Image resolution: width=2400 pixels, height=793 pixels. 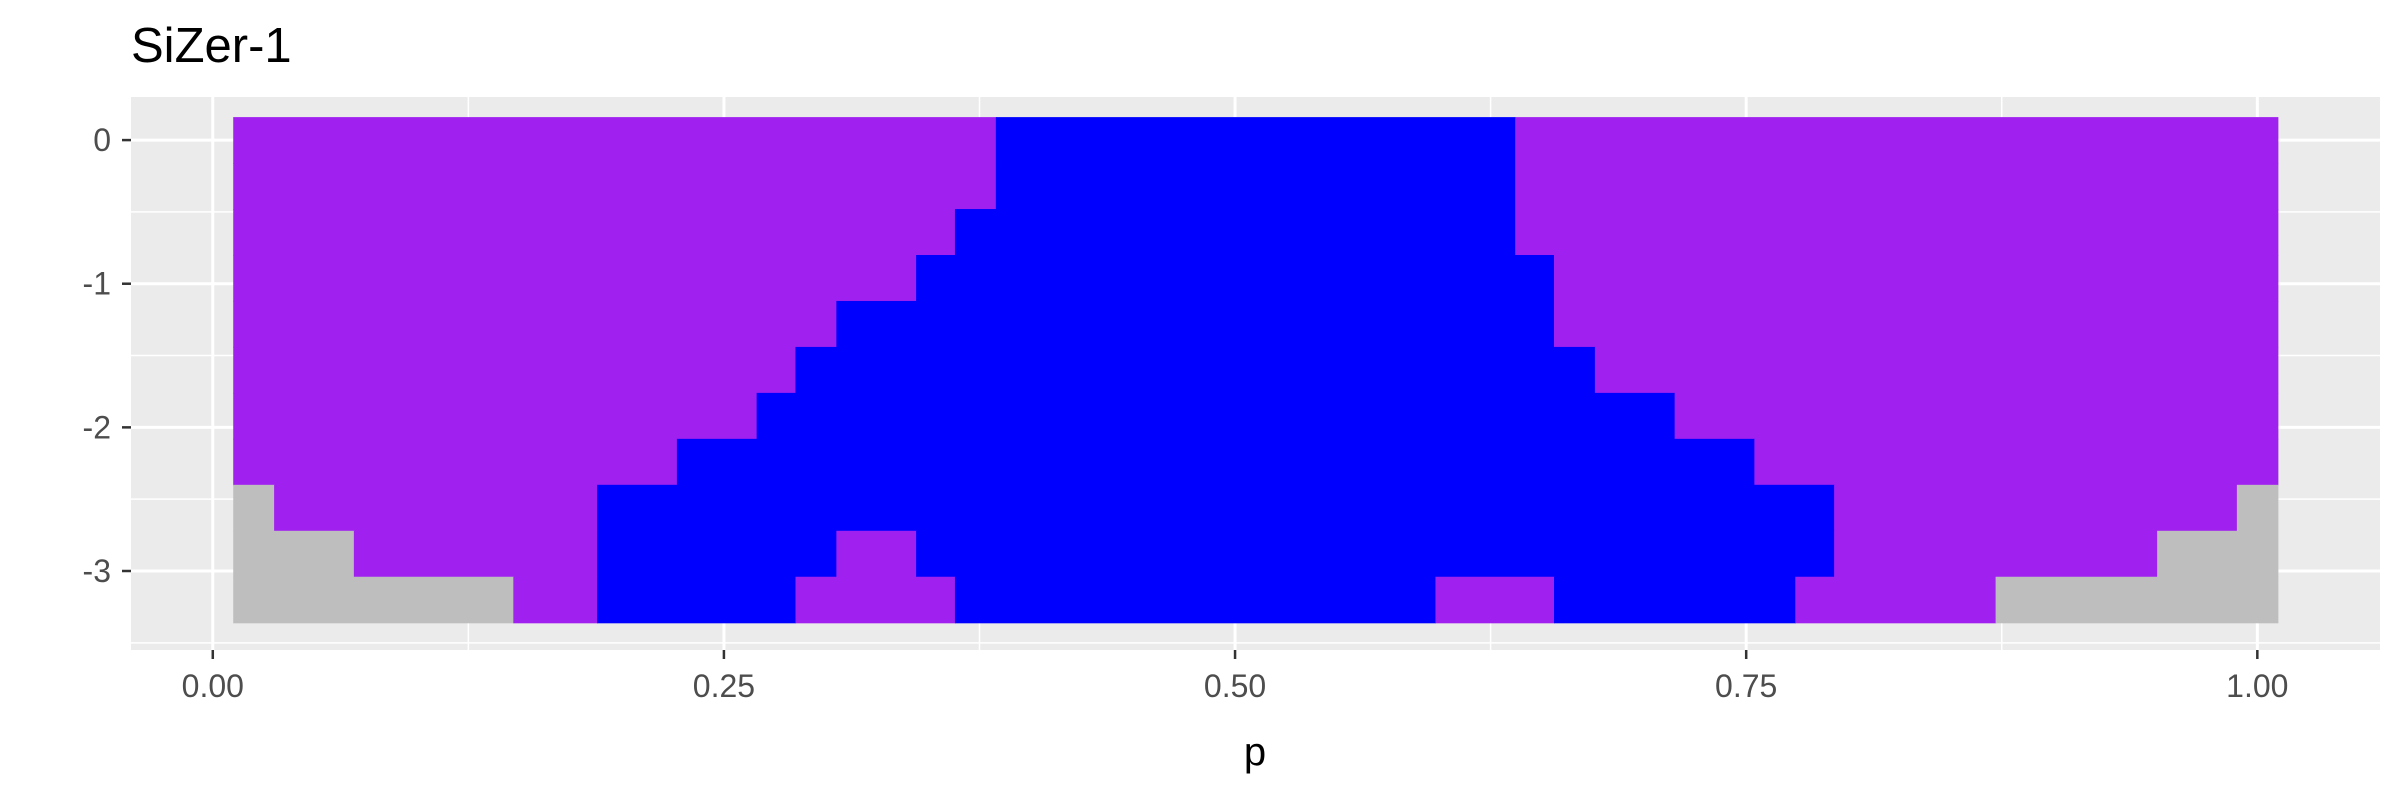 I want to click on y-tick-label: -3, so click(x=97, y=571).